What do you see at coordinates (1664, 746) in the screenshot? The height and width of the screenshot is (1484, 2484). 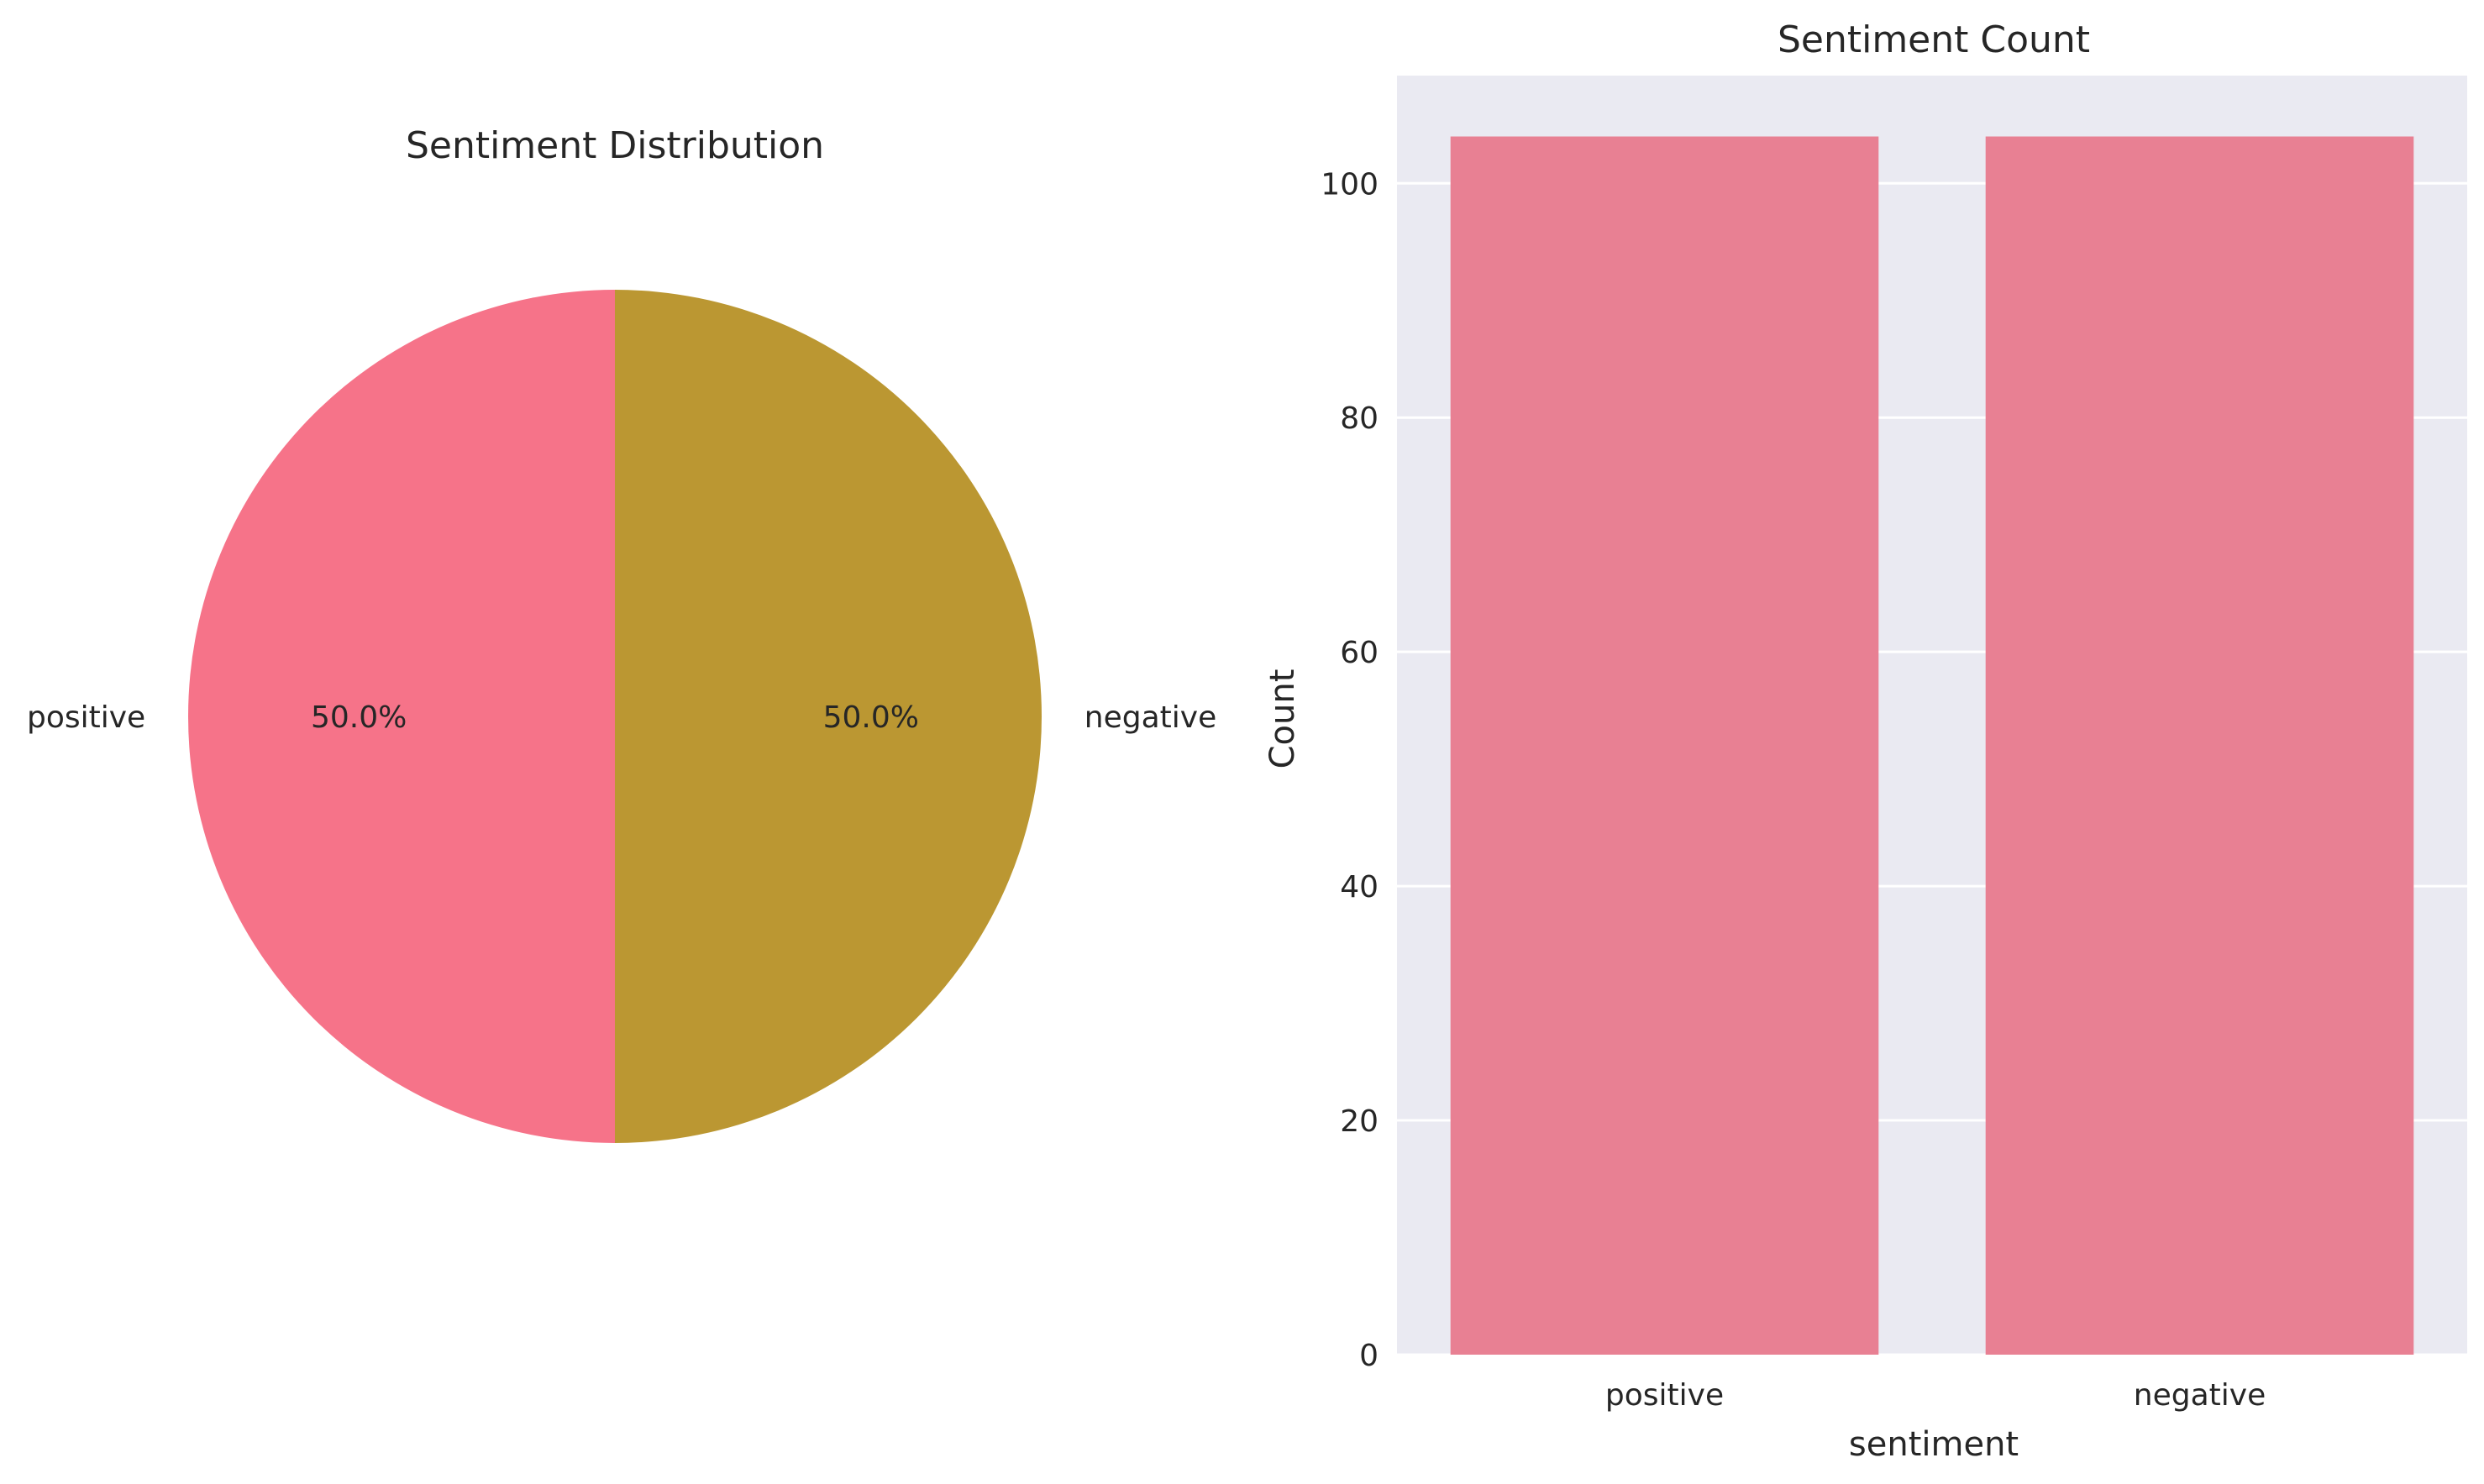 I see `bar-positive` at bounding box center [1664, 746].